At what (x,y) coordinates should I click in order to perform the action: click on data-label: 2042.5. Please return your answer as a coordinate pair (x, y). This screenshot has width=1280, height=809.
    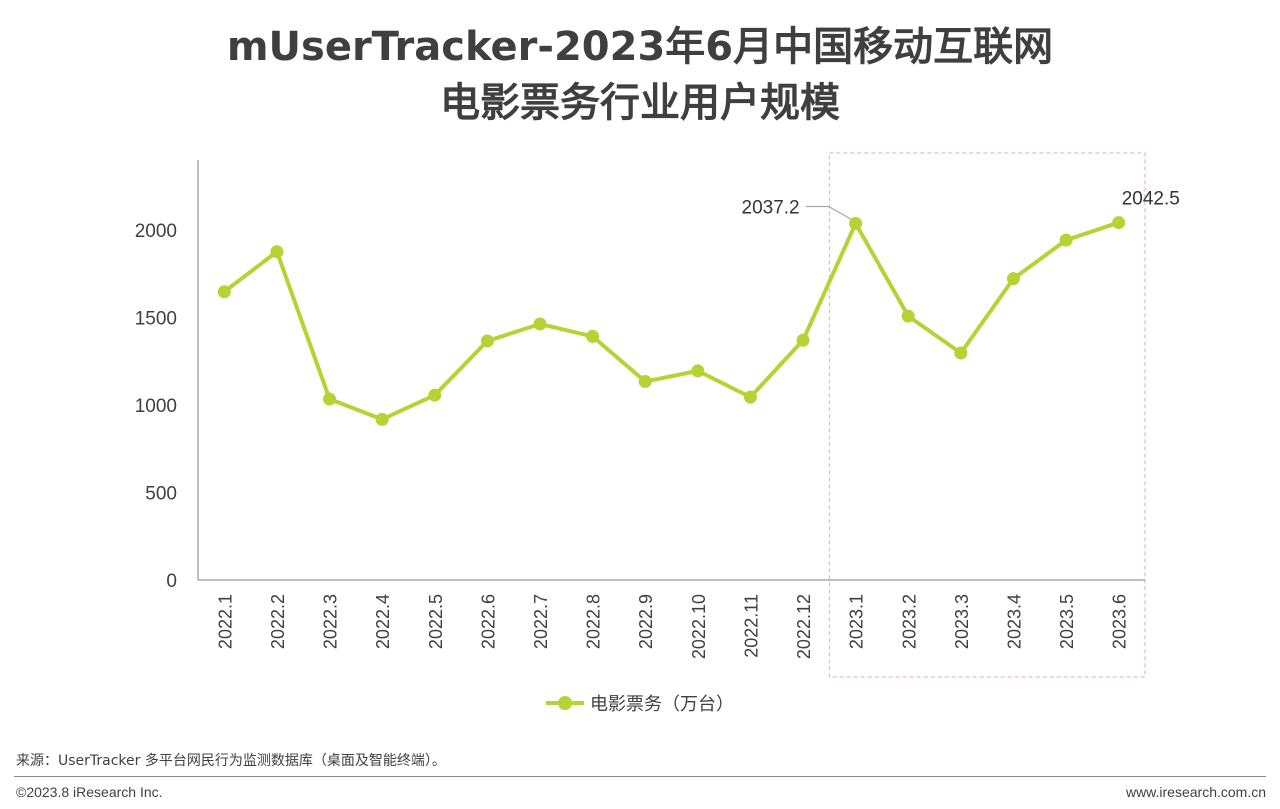
    Looking at the image, I should click on (1151, 199).